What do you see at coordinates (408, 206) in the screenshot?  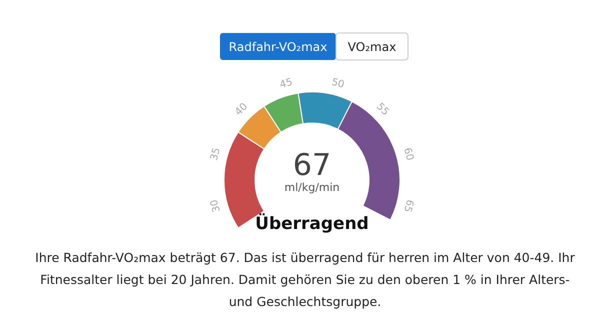 I see `text: 65` at bounding box center [408, 206].